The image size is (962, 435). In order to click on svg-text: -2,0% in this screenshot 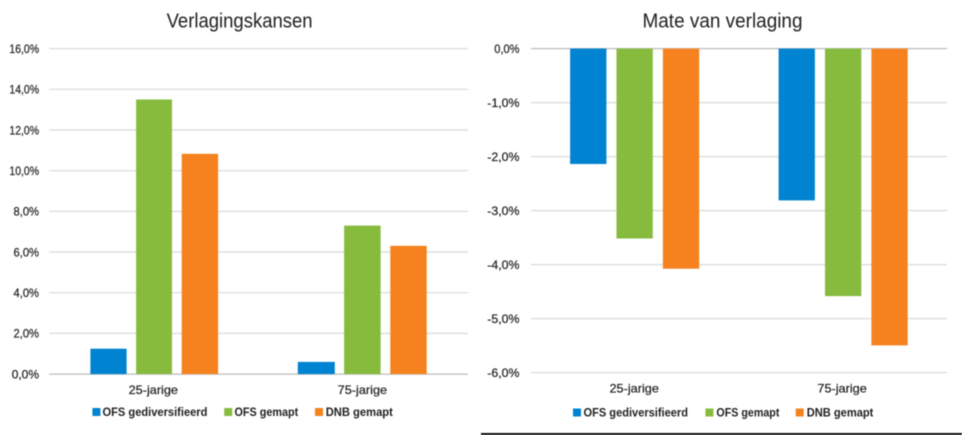, I will do `click(503, 157)`.